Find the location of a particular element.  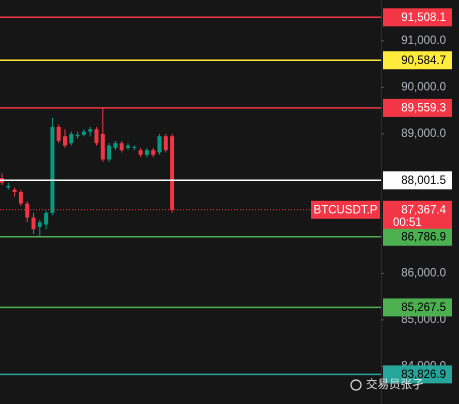

watermark-icon is located at coordinates (356, 385).